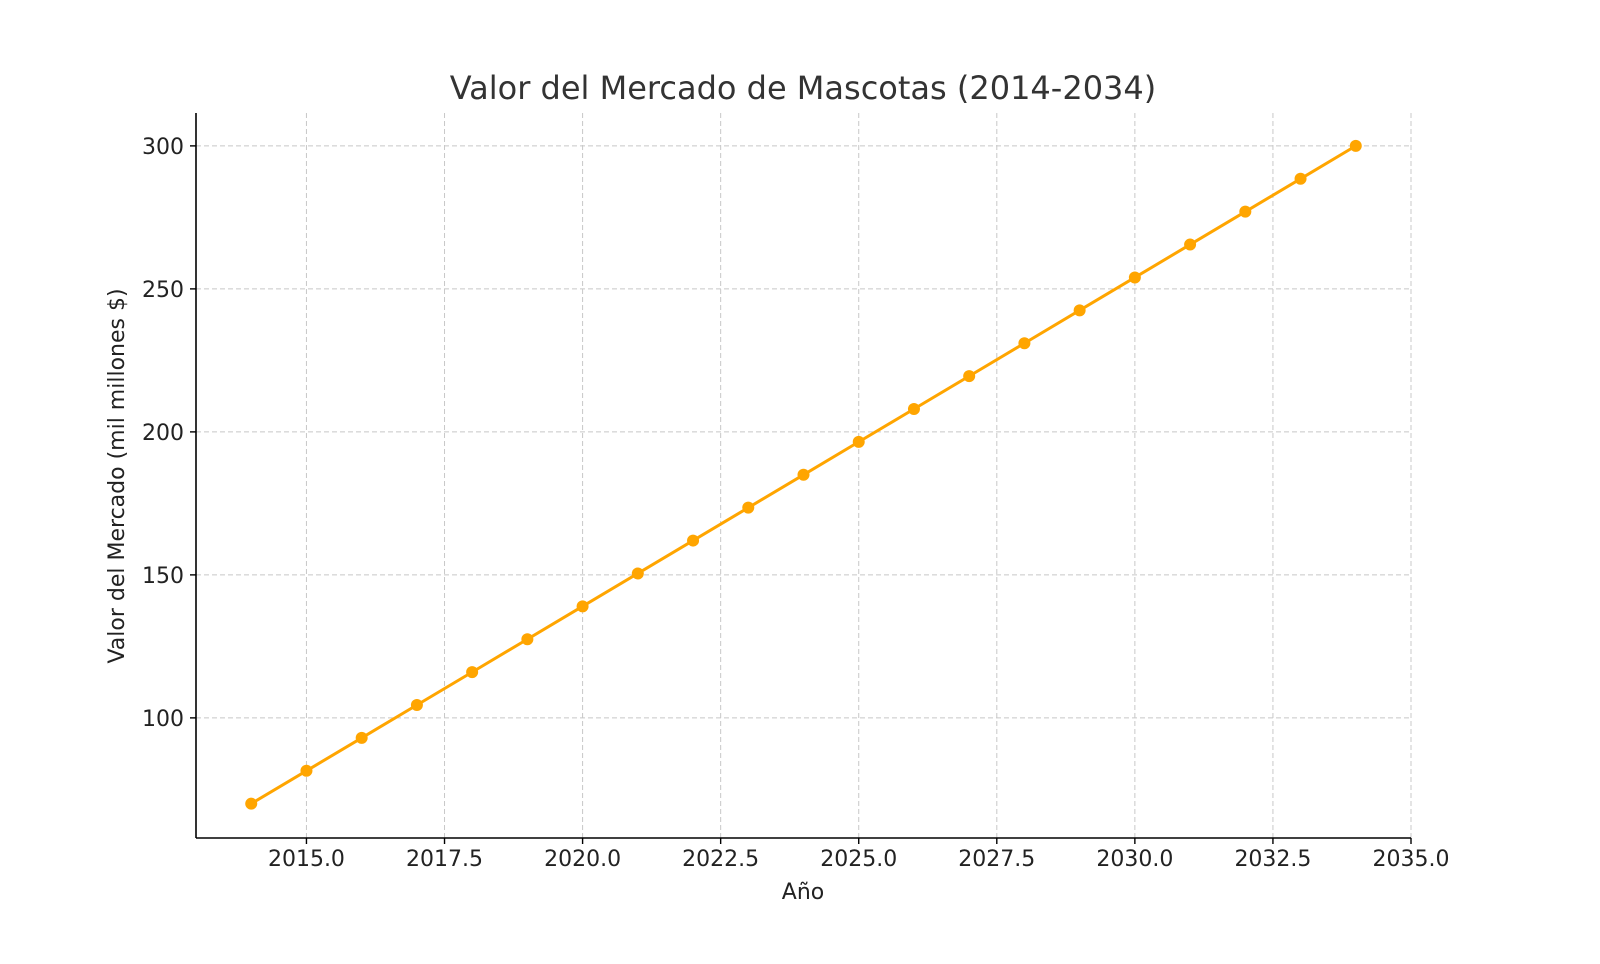 This screenshot has height=964, width=1600. What do you see at coordinates (117, 475) in the screenshot?
I see `y-axis-label: Valor del Mercado (mil millones $)` at bounding box center [117, 475].